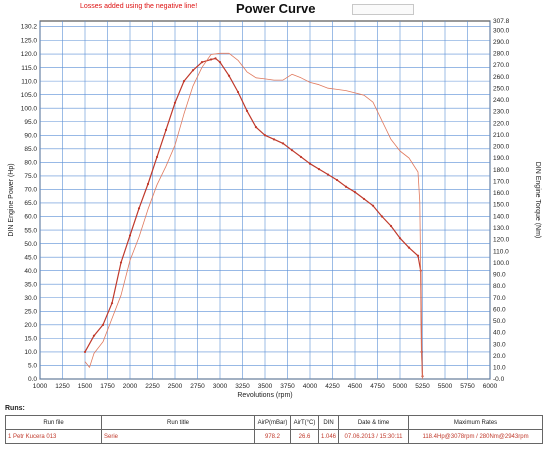 The width and height of the screenshot is (547, 450). Describe the element at coordinates (30, 190) in the screenshot. I see `y-tick-label: 70.0` at that location.